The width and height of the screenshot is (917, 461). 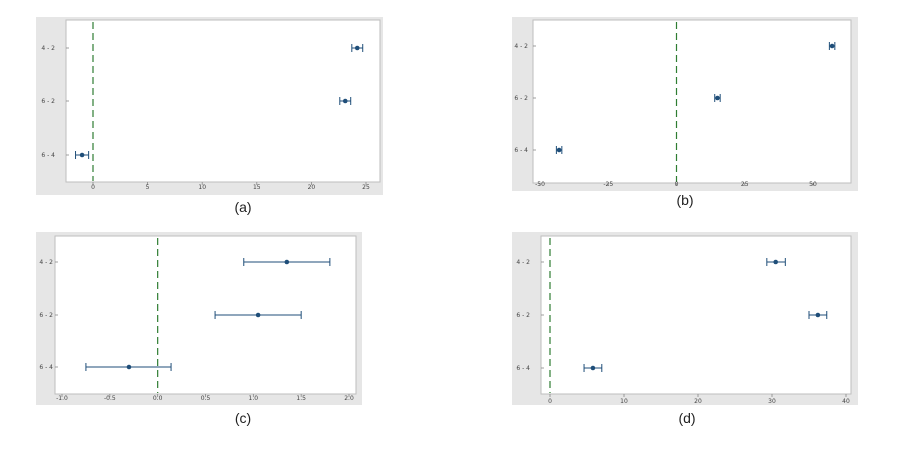 What do you see at coordinates (772, 401) in the screenshot?
I see `x-tick-label: 30` at bounding box center [772, 401].